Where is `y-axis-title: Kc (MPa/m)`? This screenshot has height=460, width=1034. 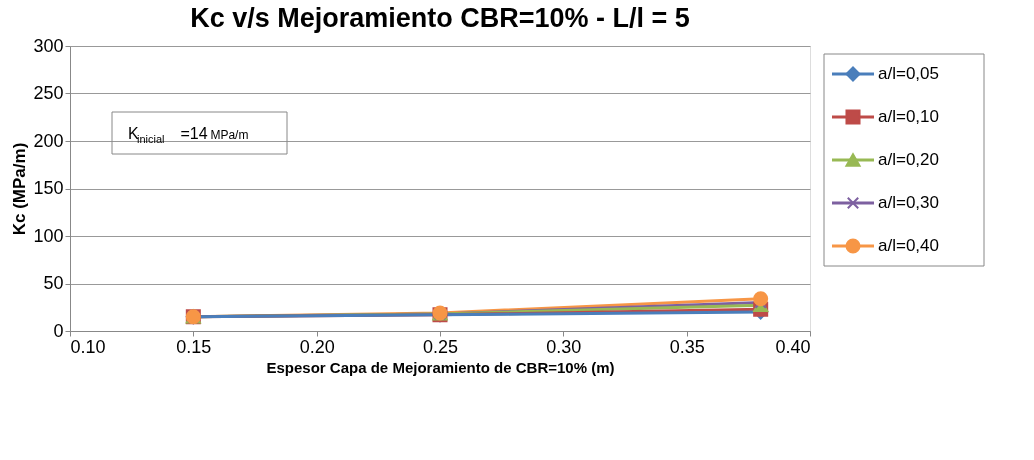
y-axis-title: Kc (MPa/m) is located at coordinates (20, 189).